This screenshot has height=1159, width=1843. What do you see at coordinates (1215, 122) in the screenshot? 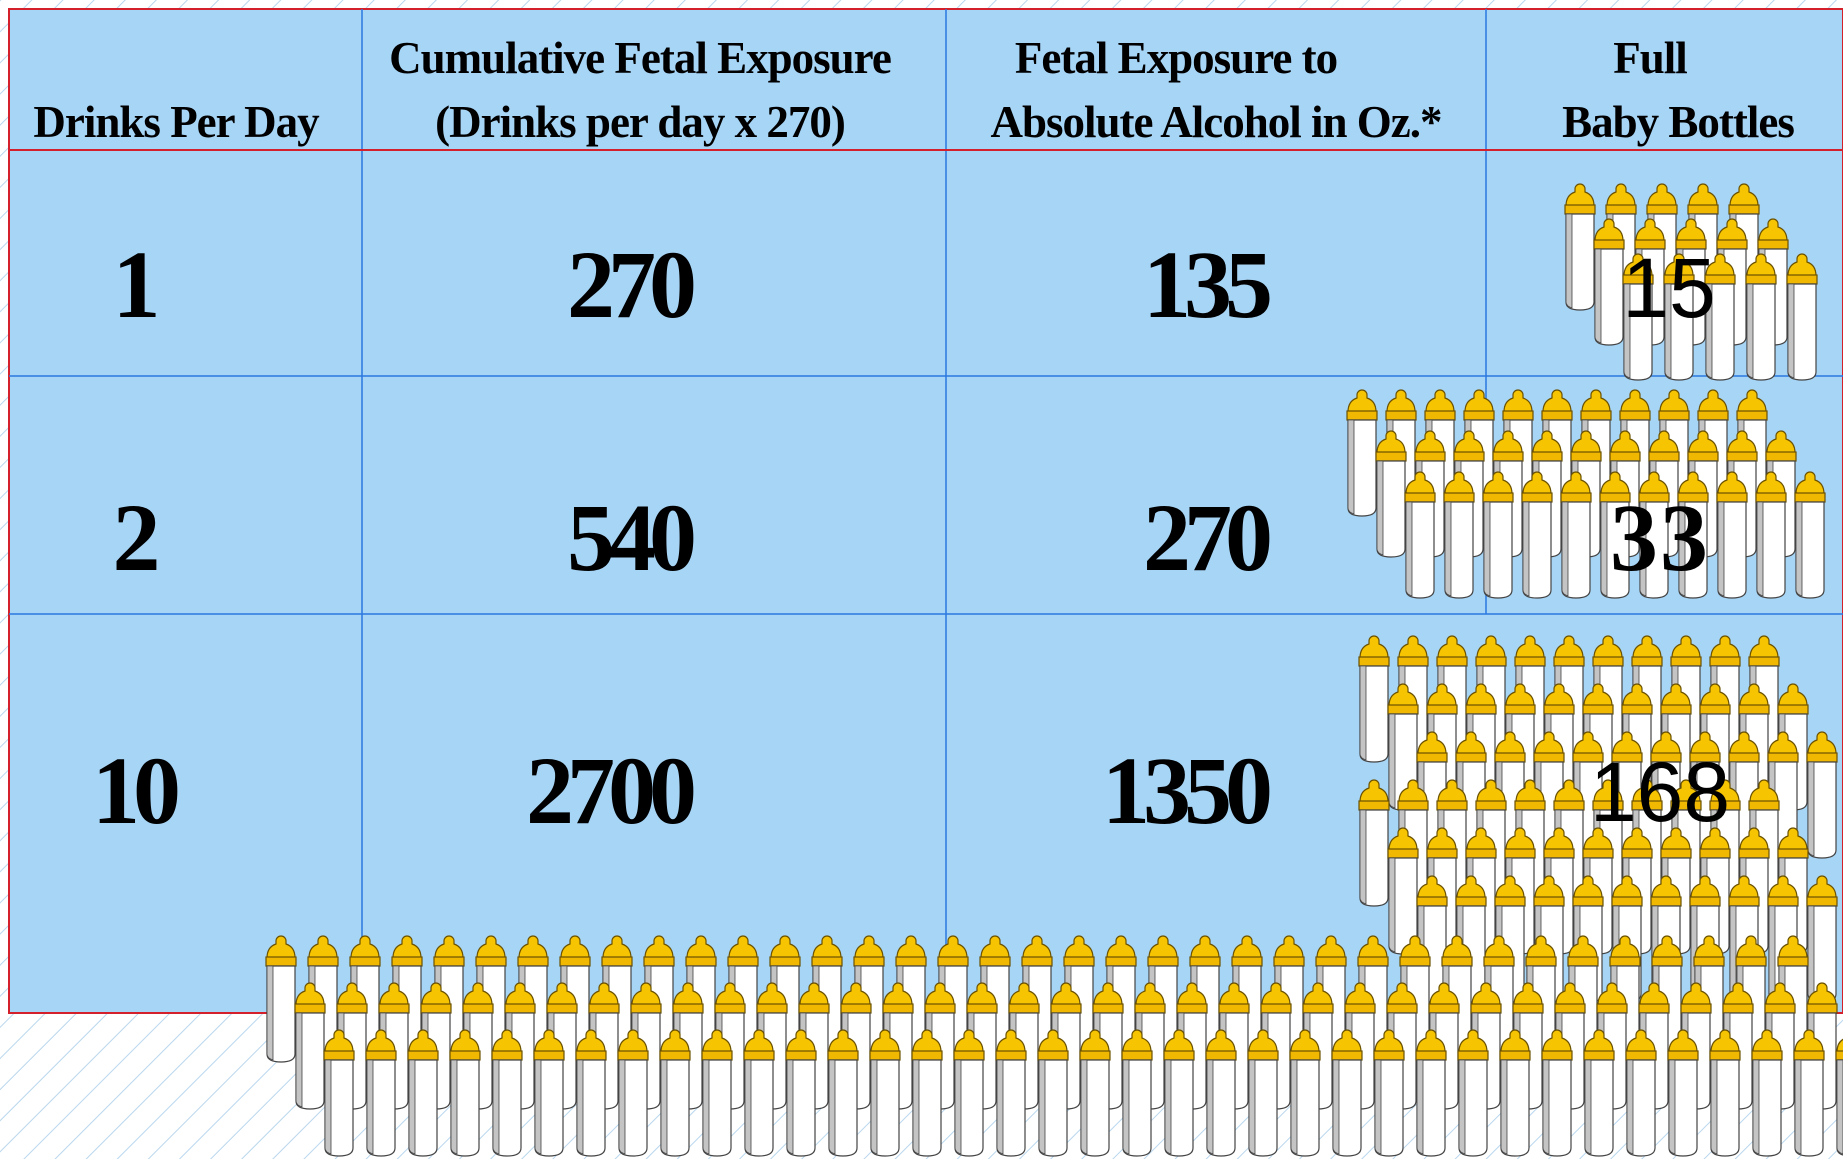
I see `header-cell: Absolute Alcohol in Oz.*` at bounding box center [1215, 122].